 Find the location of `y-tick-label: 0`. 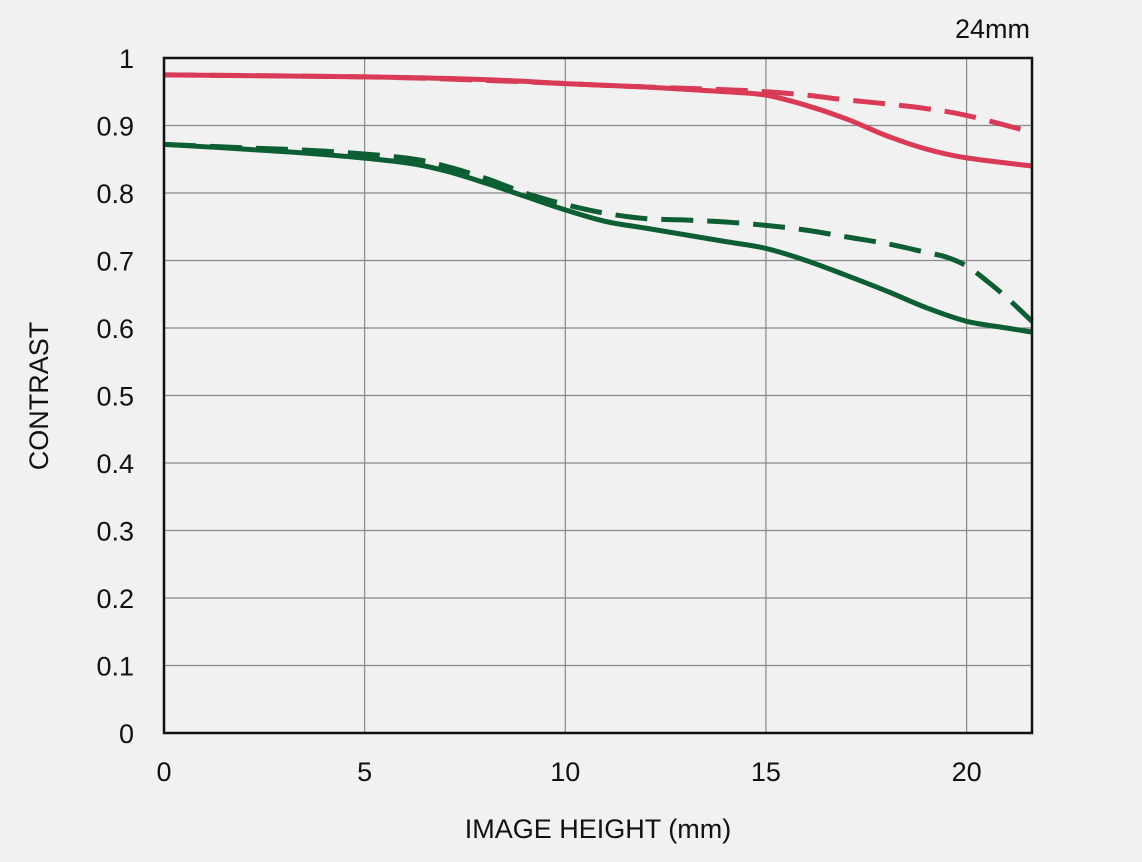

y-tick-label: 0 is located at coordinates (126, 734).